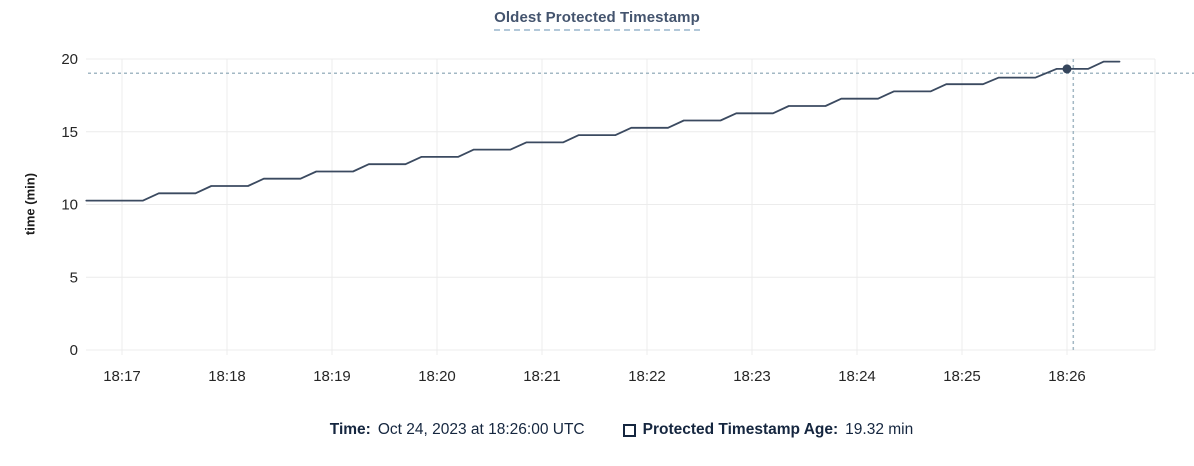 The width and height of the screenshot is (1194, 466). Describe the element at coordinates (542, 376) in the screenshot. I see `x-tick-label: 18:21` at that location.